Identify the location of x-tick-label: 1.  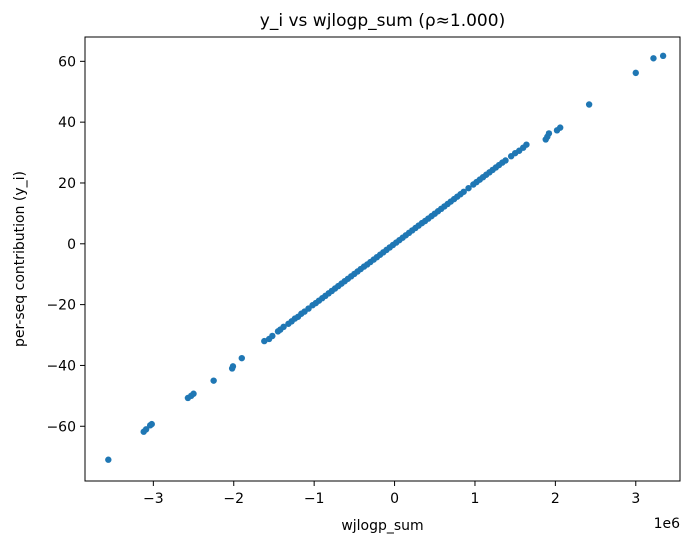
(475, 499).